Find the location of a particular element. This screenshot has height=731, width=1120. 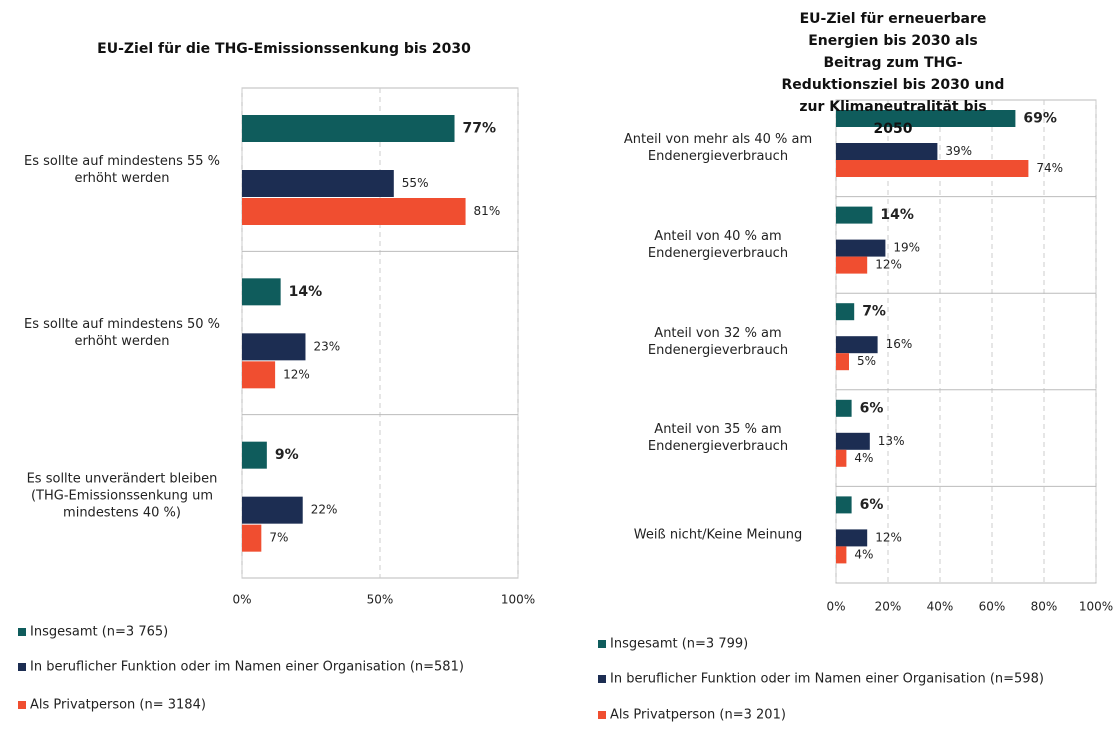

value-label: 77% is located at coordinates (480, 129).